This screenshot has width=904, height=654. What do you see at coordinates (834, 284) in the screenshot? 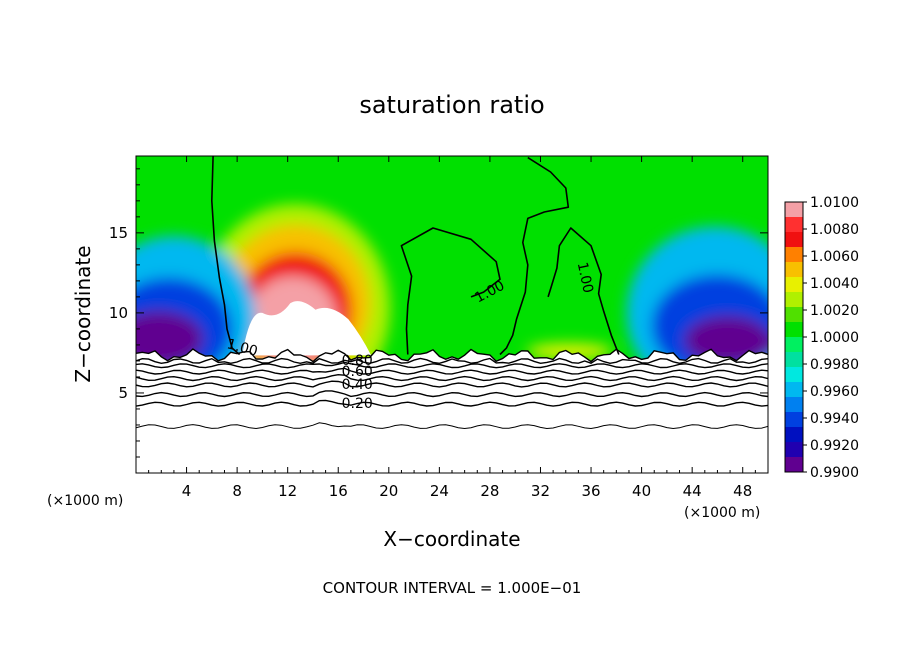
I see `colorbar-tick-label: 1.0040` at bounding box center [834, 284].